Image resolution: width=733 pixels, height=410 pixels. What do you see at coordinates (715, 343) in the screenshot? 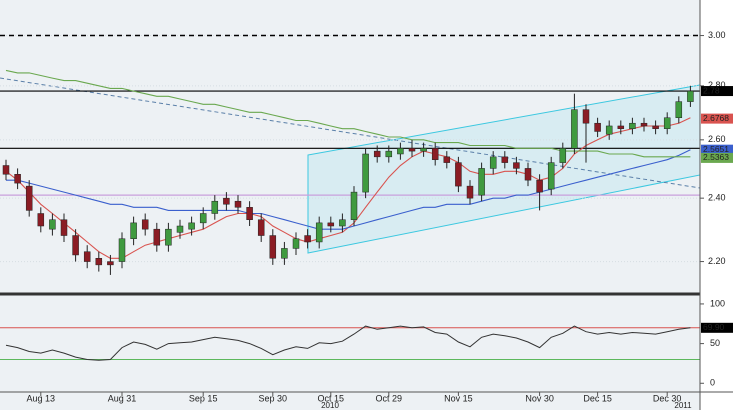
I see `y-tick-label: 50` at bounding box center [715, 343].